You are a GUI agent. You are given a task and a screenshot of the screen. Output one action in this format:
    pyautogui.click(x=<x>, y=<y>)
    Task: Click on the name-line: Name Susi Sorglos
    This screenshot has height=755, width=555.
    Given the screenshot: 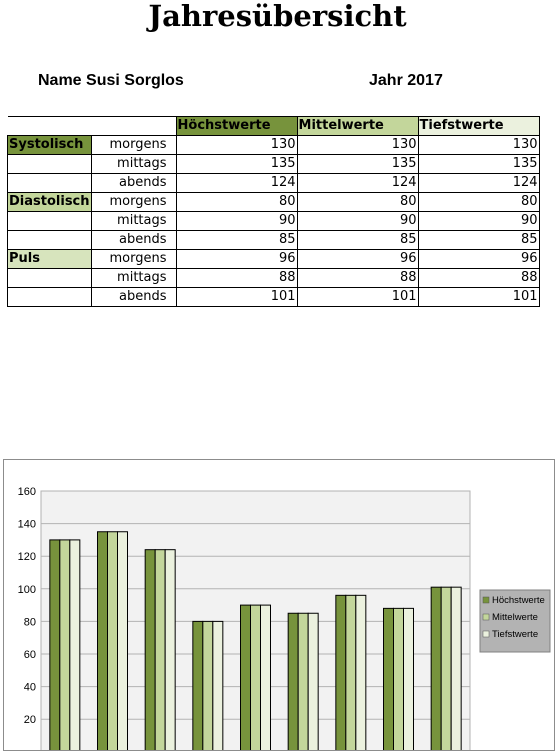 What is the action you would take?
    pyautogui.click(x=111, y=81)
    